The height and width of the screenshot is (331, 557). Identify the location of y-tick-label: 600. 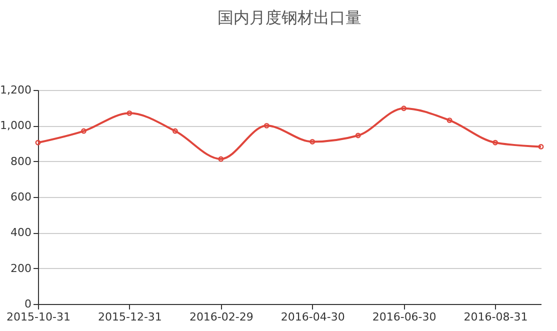
(21, 197).